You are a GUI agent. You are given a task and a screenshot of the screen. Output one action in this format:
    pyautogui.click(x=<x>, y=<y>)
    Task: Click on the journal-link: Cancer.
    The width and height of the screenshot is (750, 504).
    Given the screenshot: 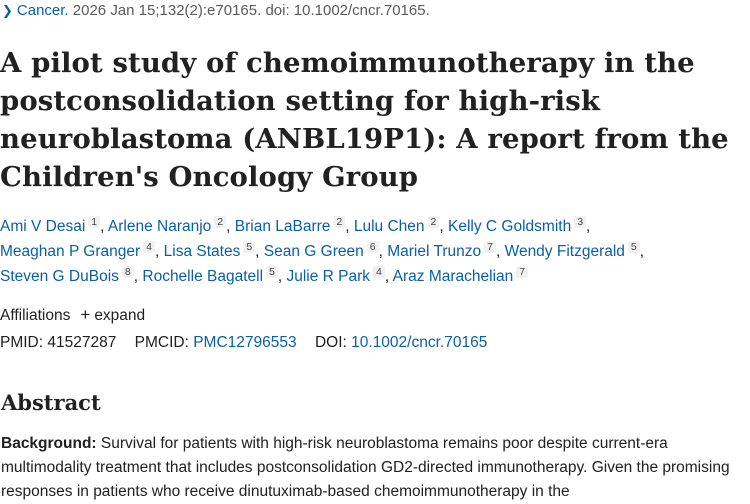 What is the action you would take?
    pyautogui.click(x=42, y=10)
    